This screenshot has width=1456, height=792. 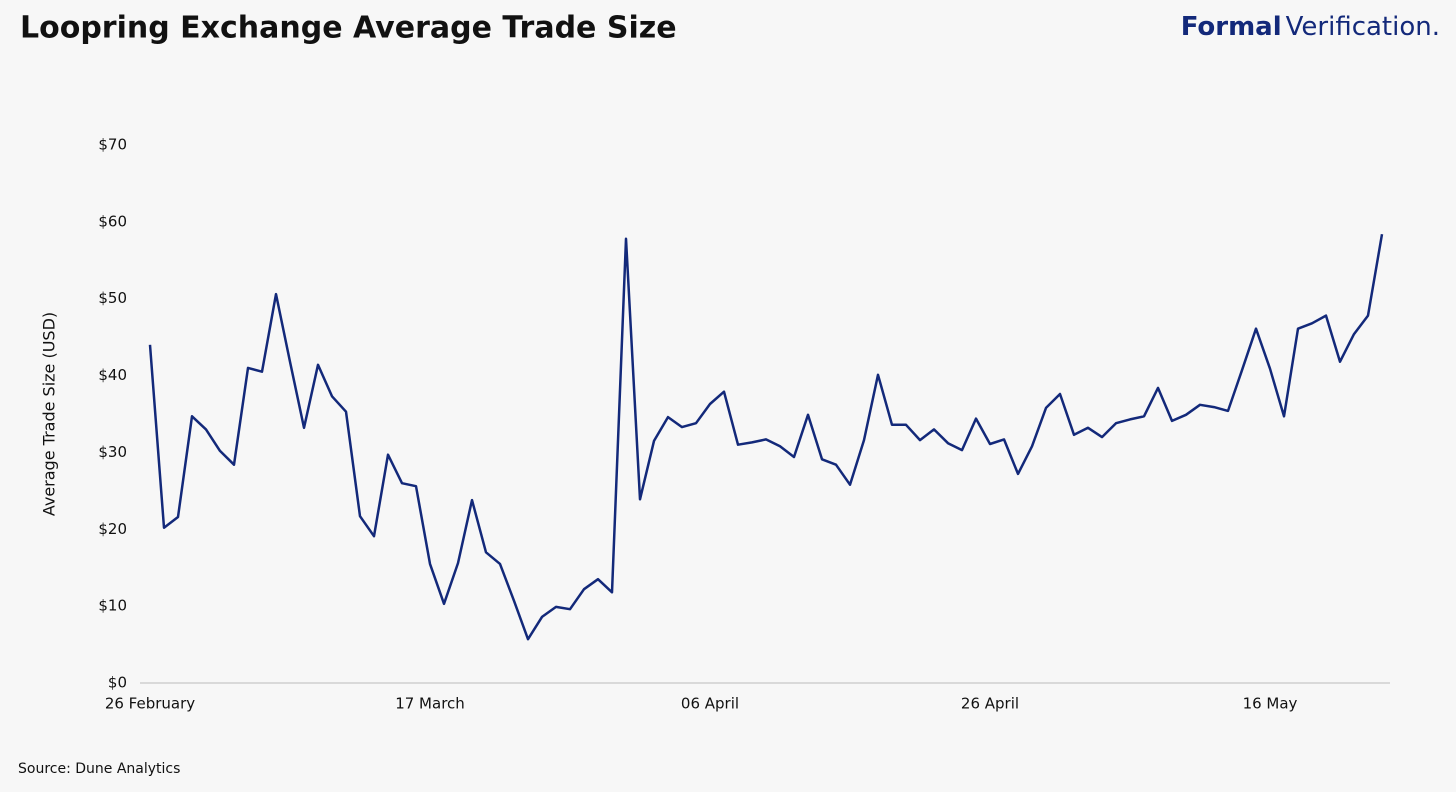 What do you see at coordinates (348, 28) in the screenshot?
I see `chart-title: Loopring Exchange Average Trade Size` at bounding box center [348, 28].